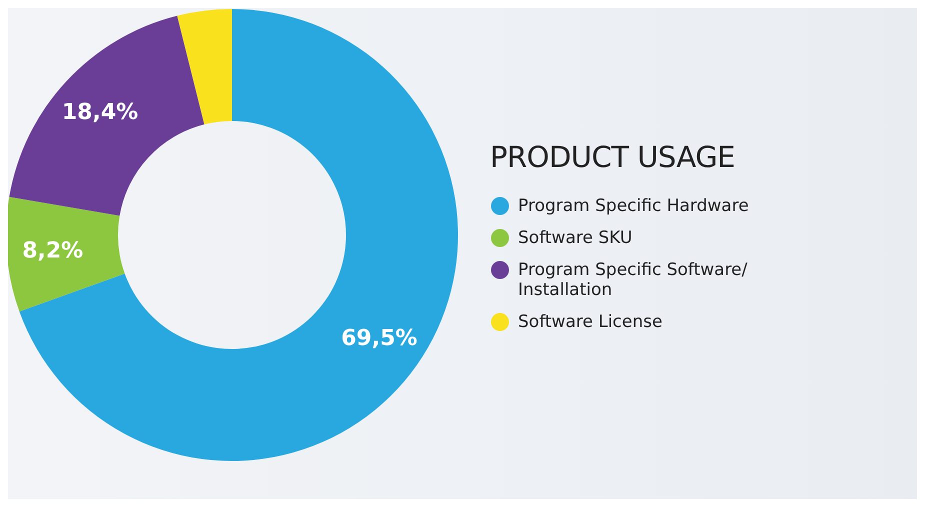 The image size is (925, 507). I want to click on data-label: 69,5%, so click(379, 338).